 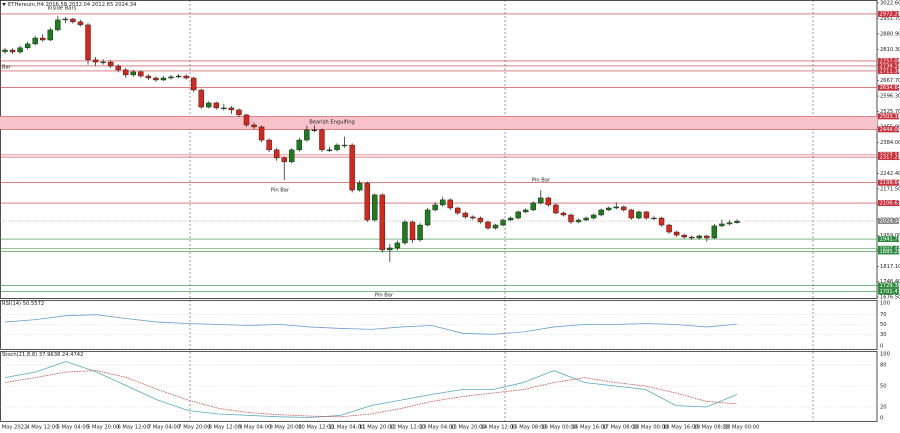 I want to click on x-tick-label: 5 May 20:00, so click(x=103, y=428).